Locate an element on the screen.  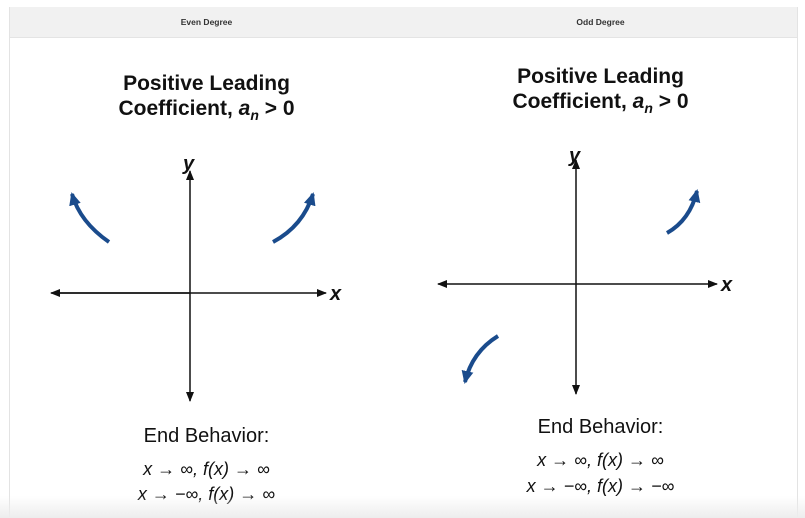
odd-title-line1: Positive Leading is located at coordinates (600, 76).